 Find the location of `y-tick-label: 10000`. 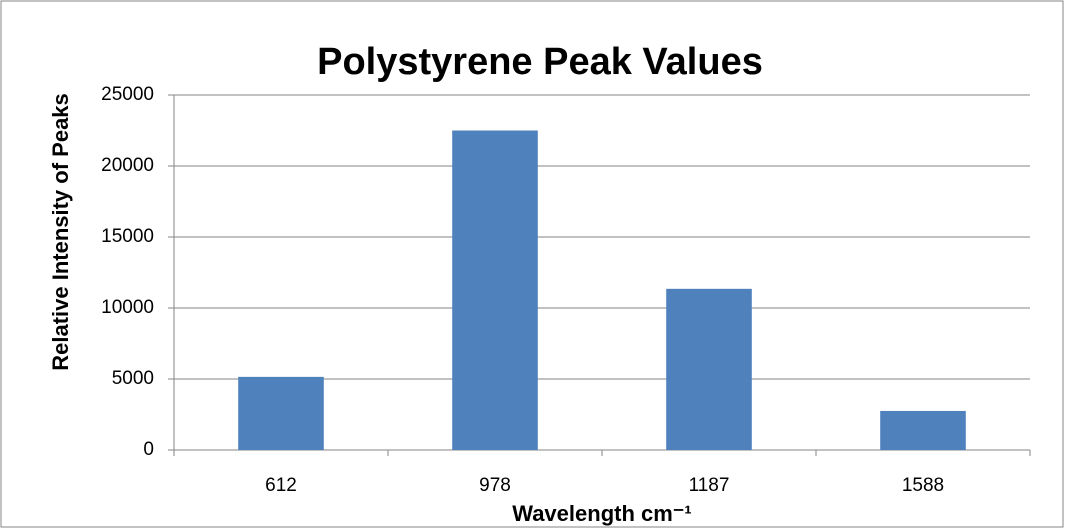

y-tick-label: 10000 is located at coordinates (127, 307).